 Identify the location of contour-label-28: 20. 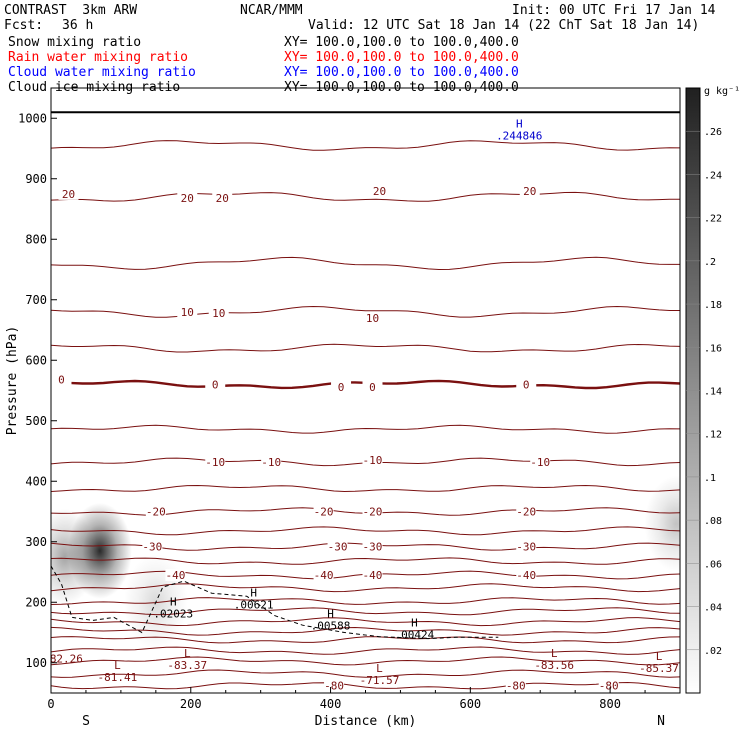
(187, 198).